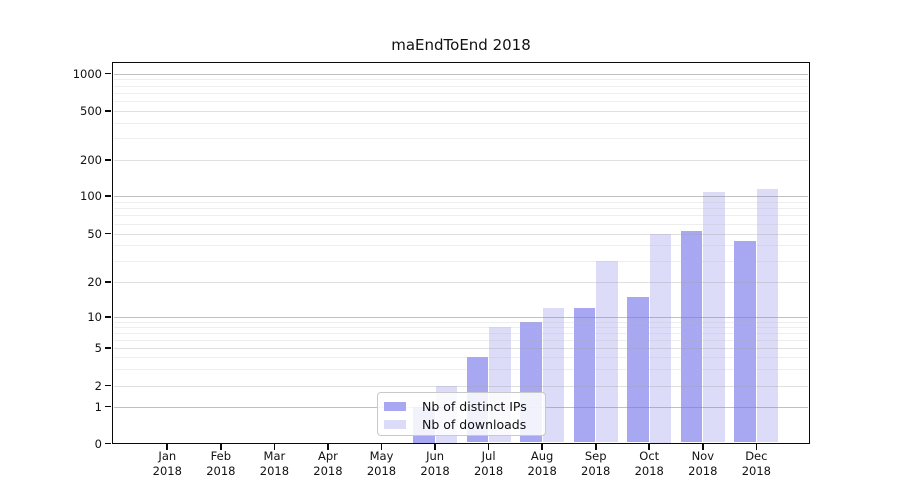 This screenshot has height=500, width=900. Describe the element at coordinates (703, 456) in the screenshot. I see `x-tick-month: Nov` at that location.